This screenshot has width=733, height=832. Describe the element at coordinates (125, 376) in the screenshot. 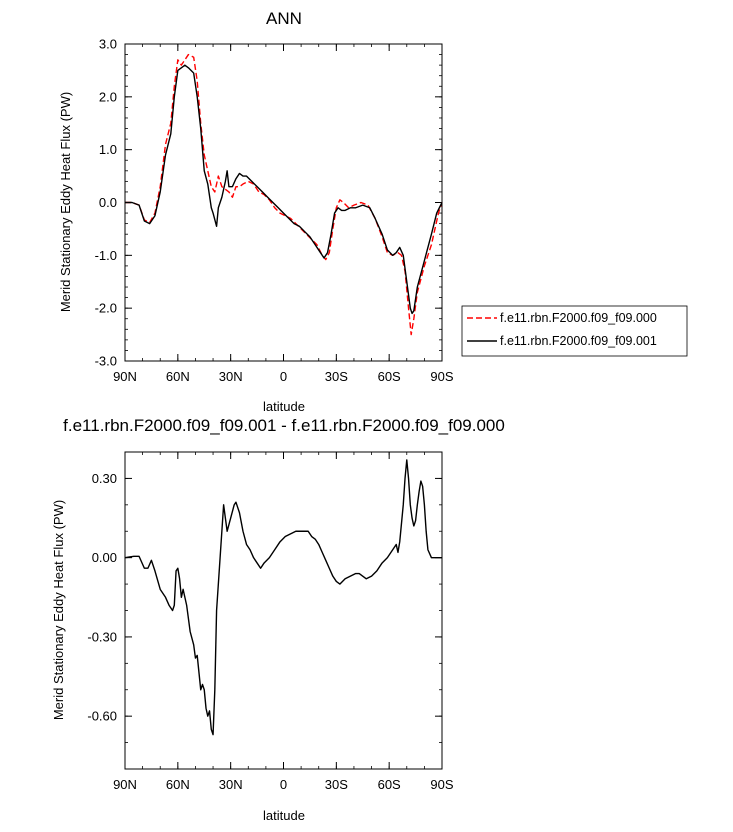

I see `top-x-tick-label: 90N` at that location.